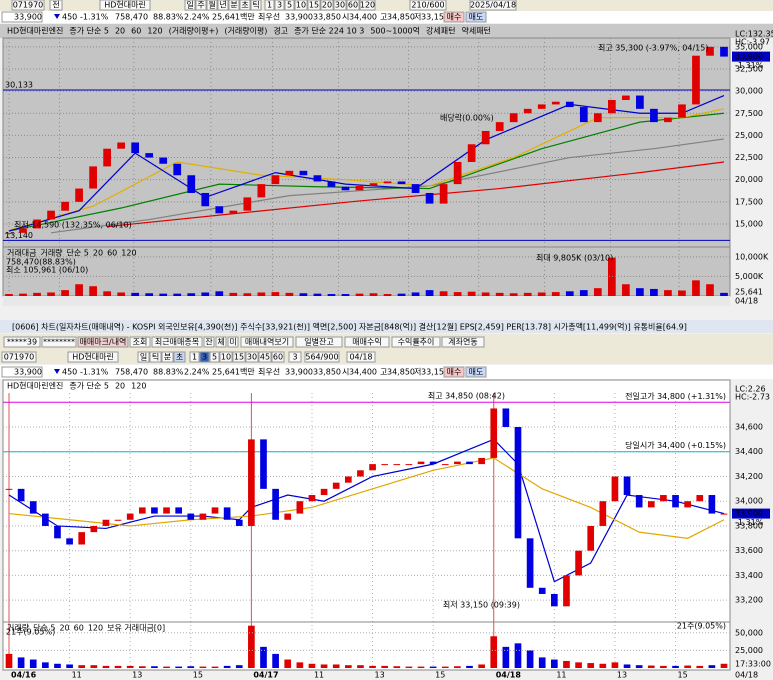 This screenshot has height=680, width=773. Describe the element at coordinates (226, 357) in the screenshot. I see `interval-button: 10` at that location.